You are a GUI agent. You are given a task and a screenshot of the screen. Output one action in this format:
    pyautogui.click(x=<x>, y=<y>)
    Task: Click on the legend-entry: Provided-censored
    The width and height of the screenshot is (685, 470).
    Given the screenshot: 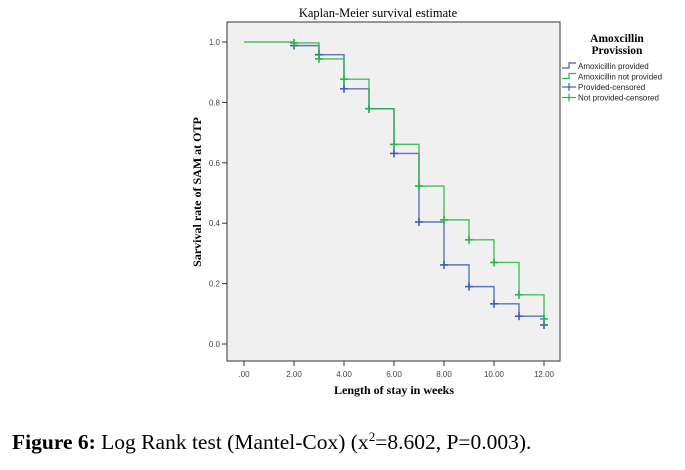 What is the action you would take?
    pyautogui.click(x=603, y=87)
    